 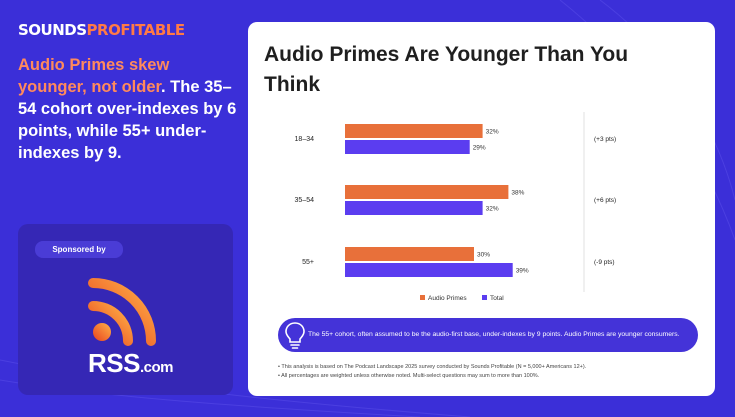 I want to click on sponsor-panel: Sponsored by RSS.com, so click(x=125, y=309).